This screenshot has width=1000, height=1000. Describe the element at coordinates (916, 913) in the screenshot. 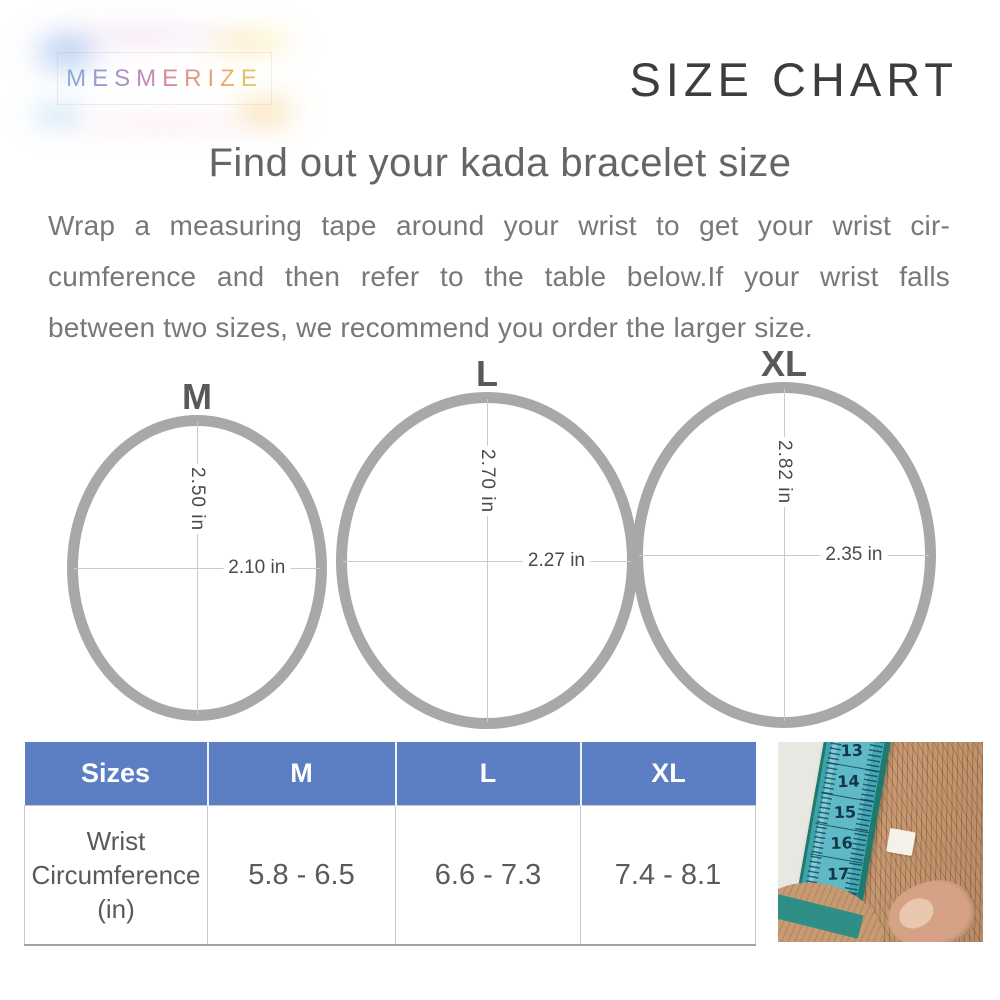

I see `thumbnail-image` at that location.